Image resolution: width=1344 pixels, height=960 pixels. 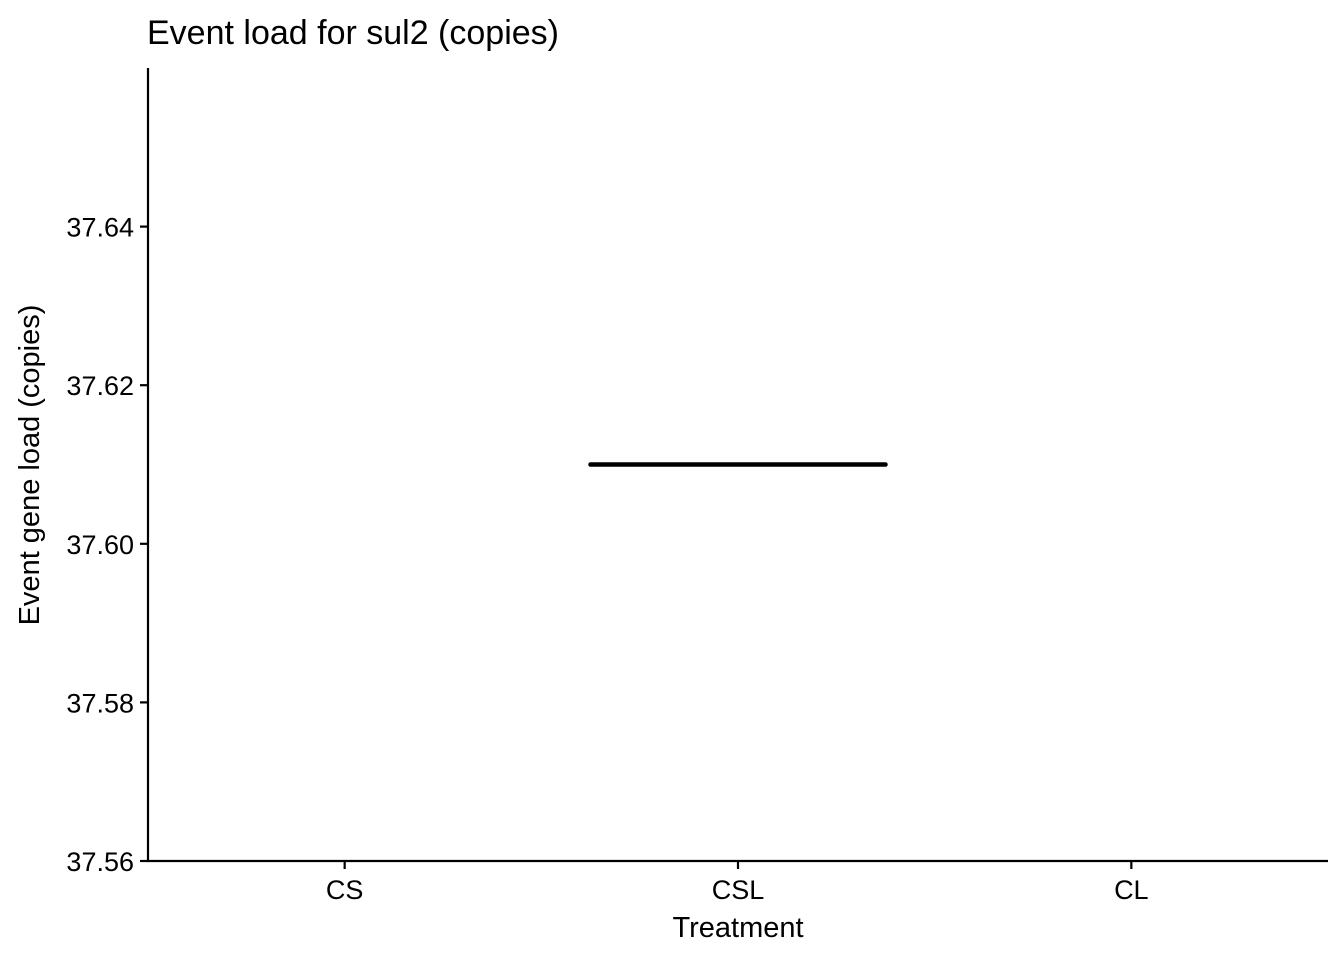 What do you see at coordinates (100, 386) in the screenshot?
I see `y-tick-label: 37.62` at bounding box center [100, 386].